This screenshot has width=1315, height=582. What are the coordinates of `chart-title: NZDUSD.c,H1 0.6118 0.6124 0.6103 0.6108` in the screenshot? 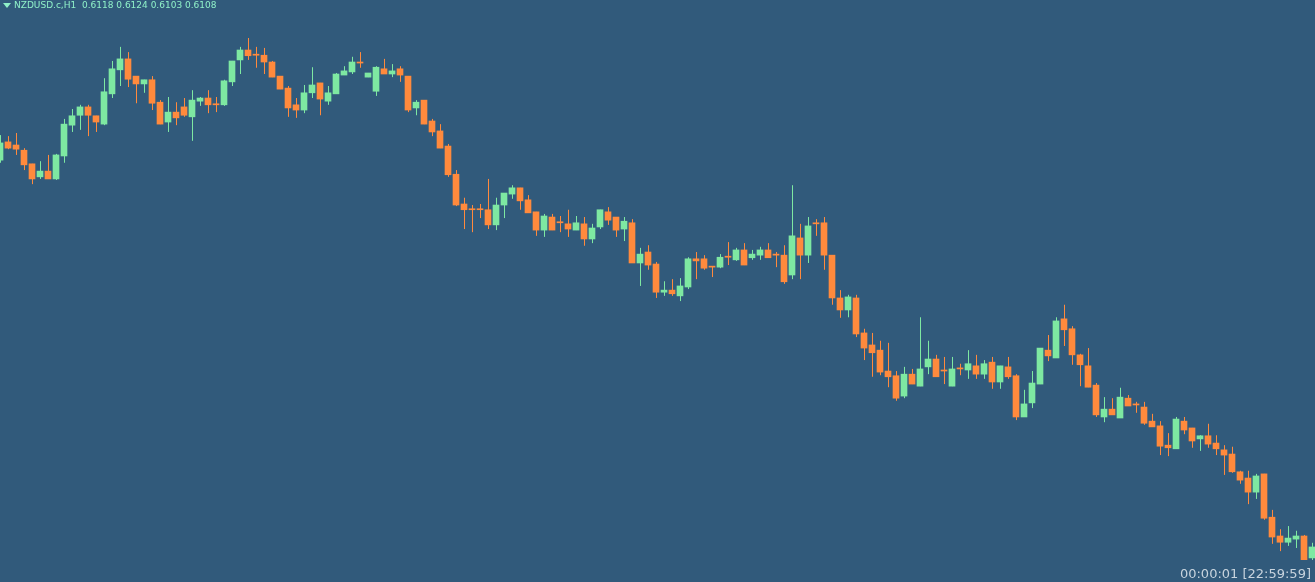 It's located at (115, 5).